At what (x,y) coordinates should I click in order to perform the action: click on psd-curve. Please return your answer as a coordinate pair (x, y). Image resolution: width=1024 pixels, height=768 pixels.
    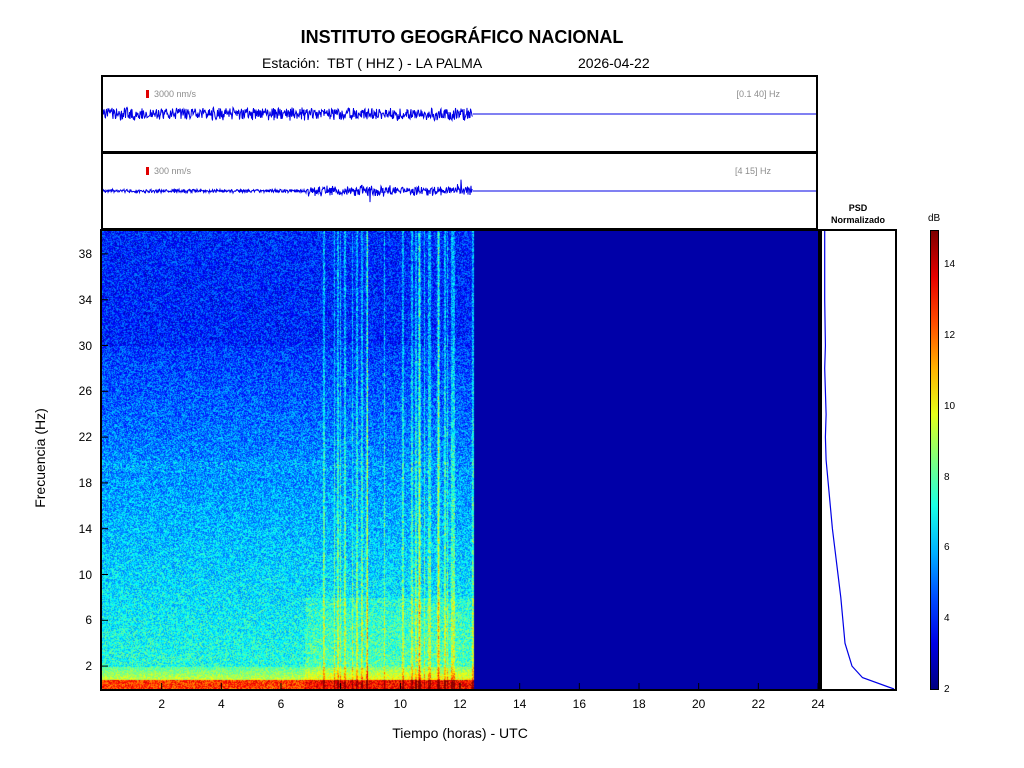
    Looking at the image, I should click on (859, 460).